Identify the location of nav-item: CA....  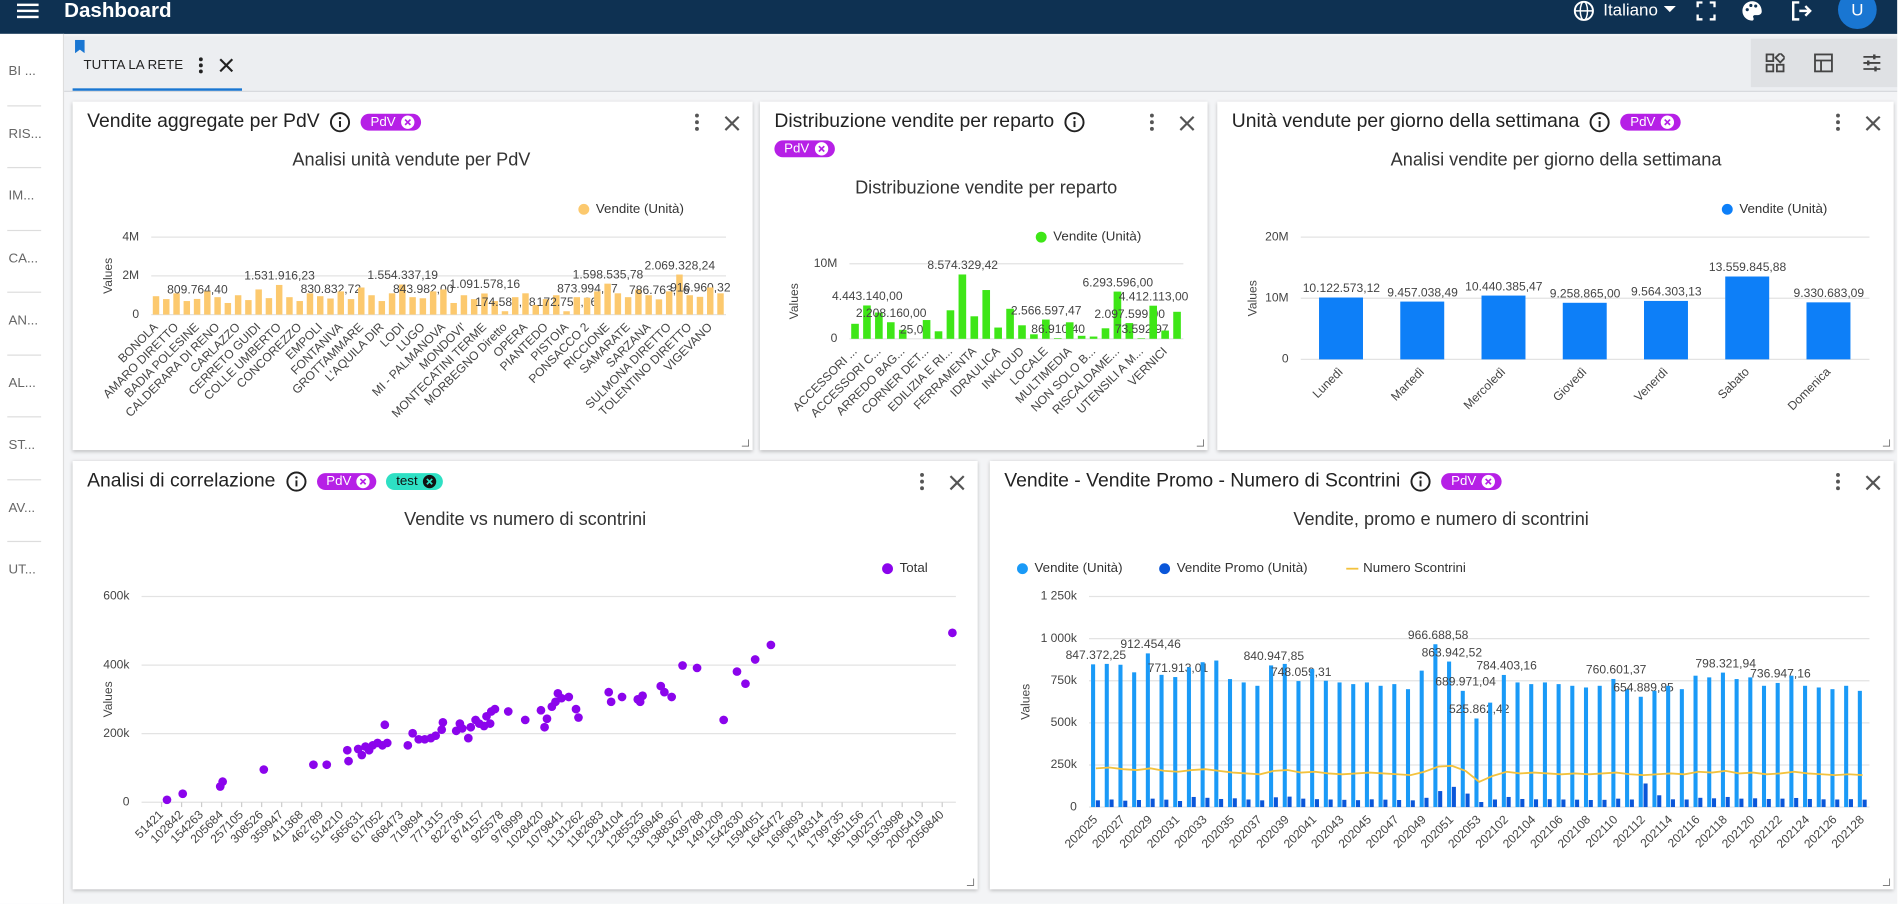
(23, 258).